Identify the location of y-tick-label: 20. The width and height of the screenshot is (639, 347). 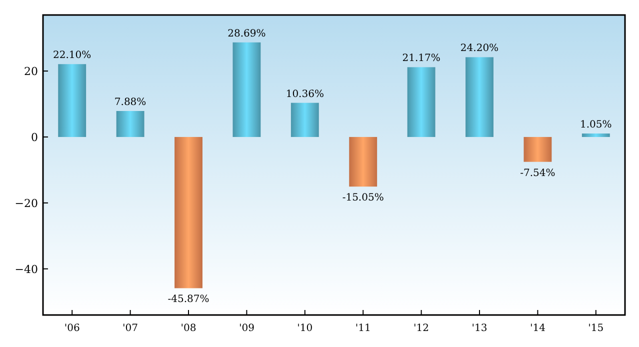
(31, 71).